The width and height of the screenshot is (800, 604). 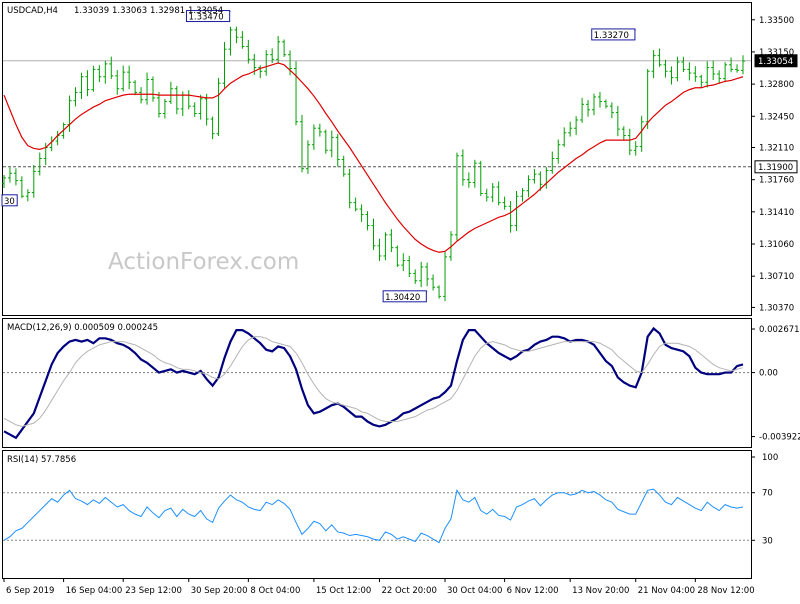 I want to click on x-axis-tick-label: 6 Nov 12:00, so click(x=533, y=591).